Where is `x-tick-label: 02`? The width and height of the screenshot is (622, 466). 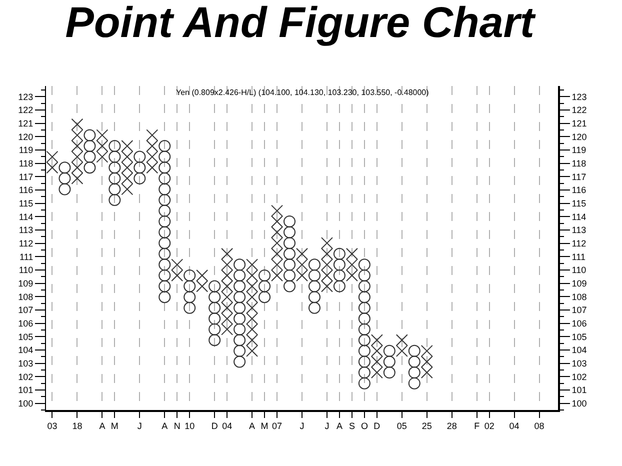 x-tick-label: 02 is located at coordinates (489, 425).